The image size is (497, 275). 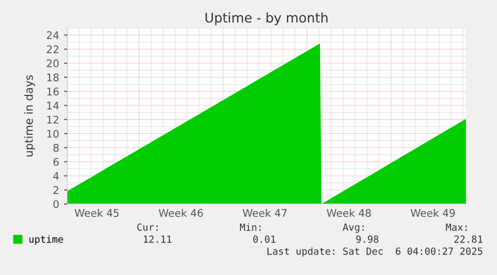 What do you see at coordinates (52, 63) in the screenshot?
I see `y-tick-label: 20` at bounding box center [52, 63].